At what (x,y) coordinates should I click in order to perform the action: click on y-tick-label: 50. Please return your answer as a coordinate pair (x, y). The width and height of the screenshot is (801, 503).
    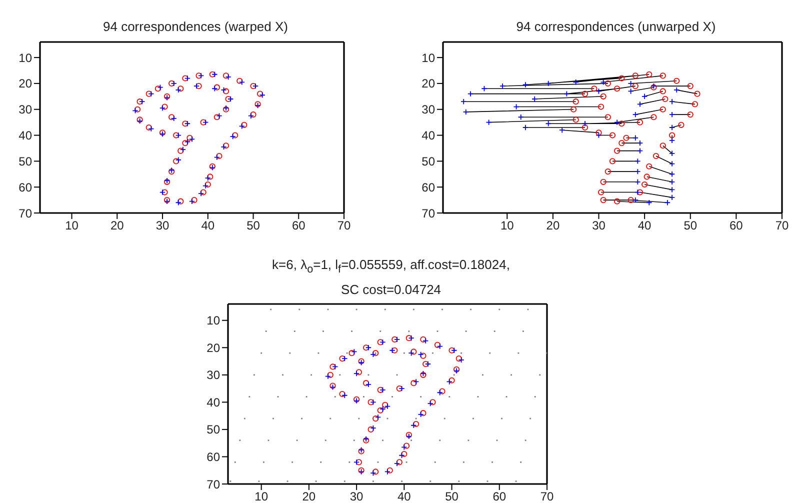
    Looking at the image, I should click on (213, 429).